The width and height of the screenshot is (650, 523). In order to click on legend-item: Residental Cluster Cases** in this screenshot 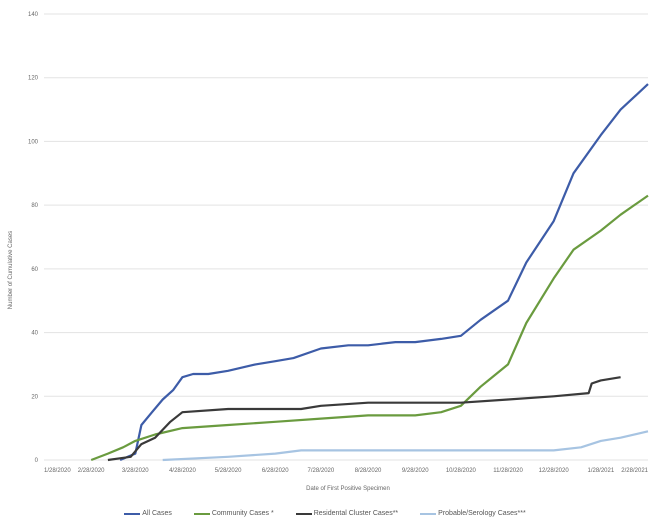, I will do `click(347, 513)`.